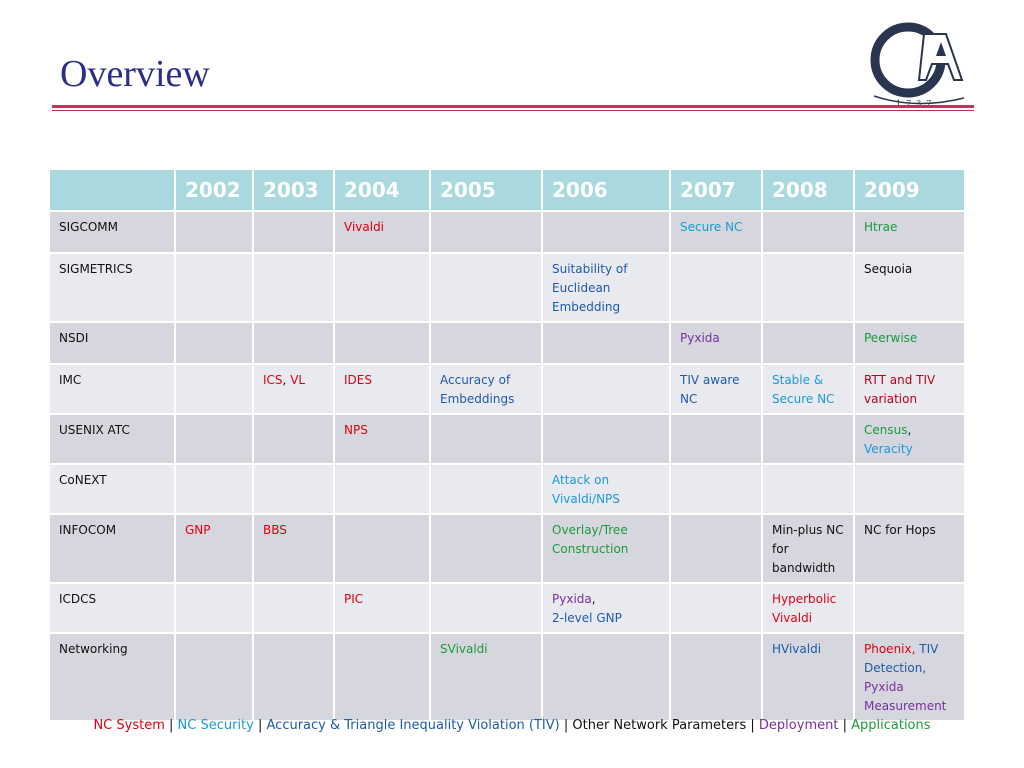 This screenshot has height=768, width=1024. Describe the element at coordinates (513, 106) in the screenshot. I see `title-rule-thick` at that location.